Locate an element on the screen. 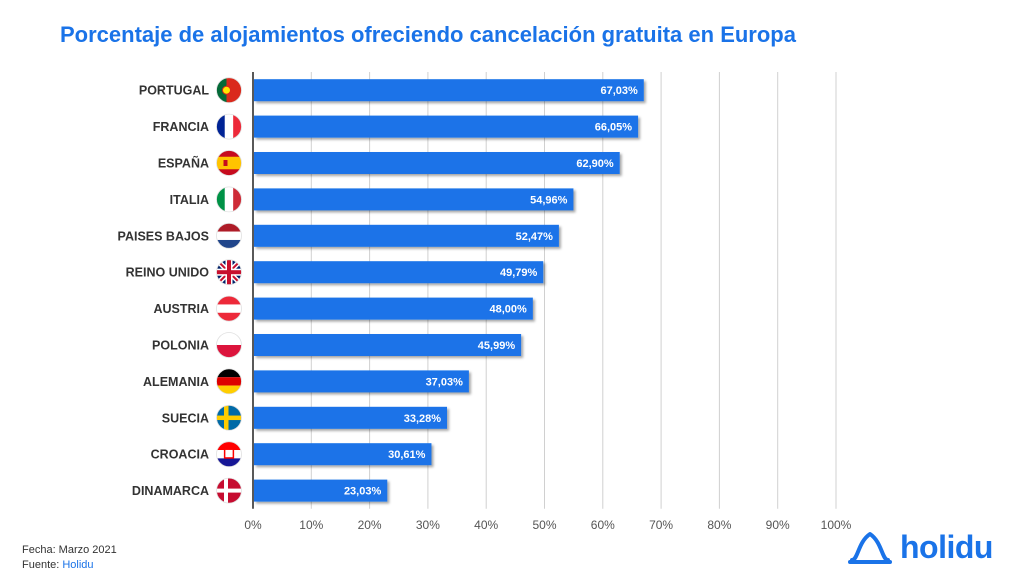 The width and height of the screenshot is (1024, 576). category-label: CROACIA is located at coordinates (180, 455).